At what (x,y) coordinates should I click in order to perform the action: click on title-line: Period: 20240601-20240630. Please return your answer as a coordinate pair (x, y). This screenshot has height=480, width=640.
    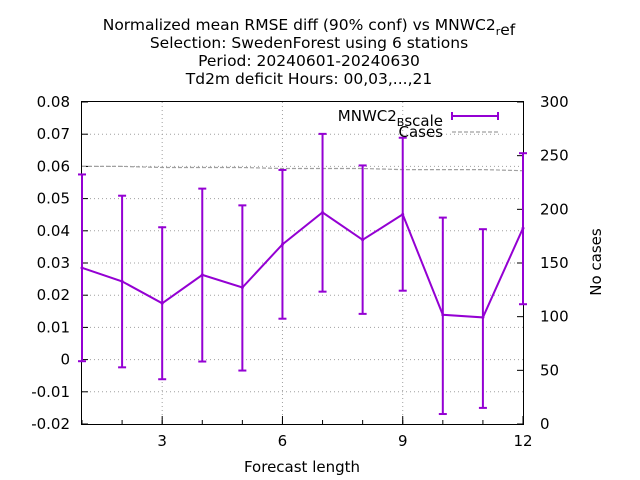
    Looking at the image, I should click on (309, 61).